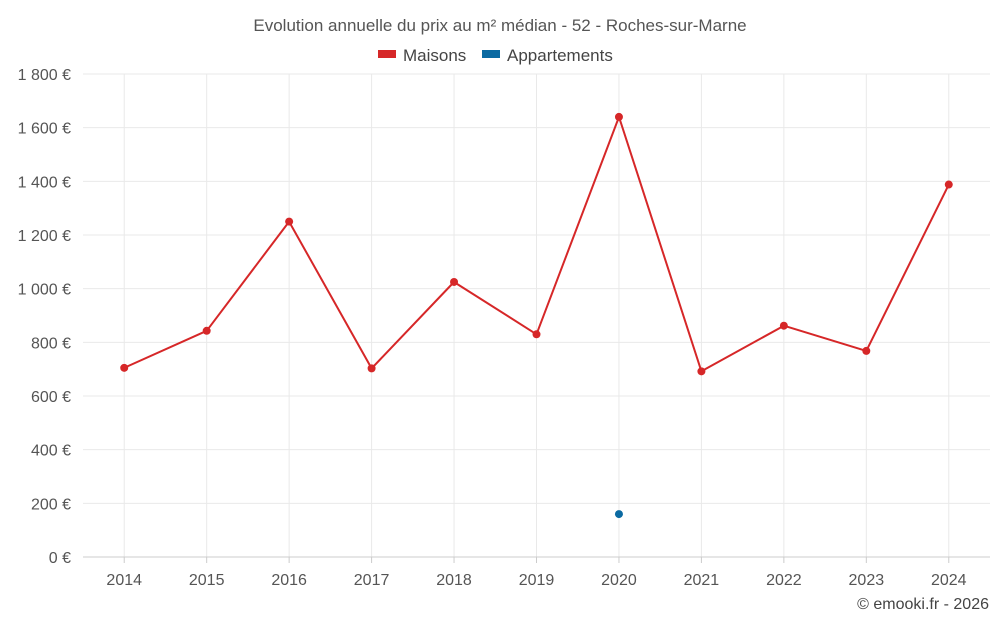 Image resolution: width=1000 pixels, height=625 pixels. I want to click on credit-text: © emooki.fr - 2026, so click(923, 604).